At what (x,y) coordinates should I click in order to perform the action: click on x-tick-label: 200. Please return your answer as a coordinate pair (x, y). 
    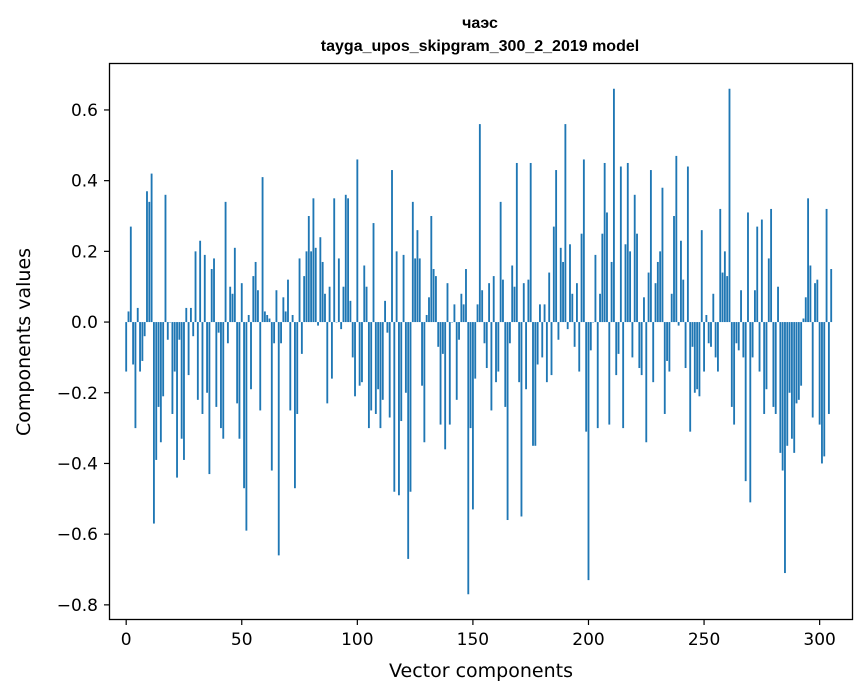
    Looking at the image, I should click on (588, 640).